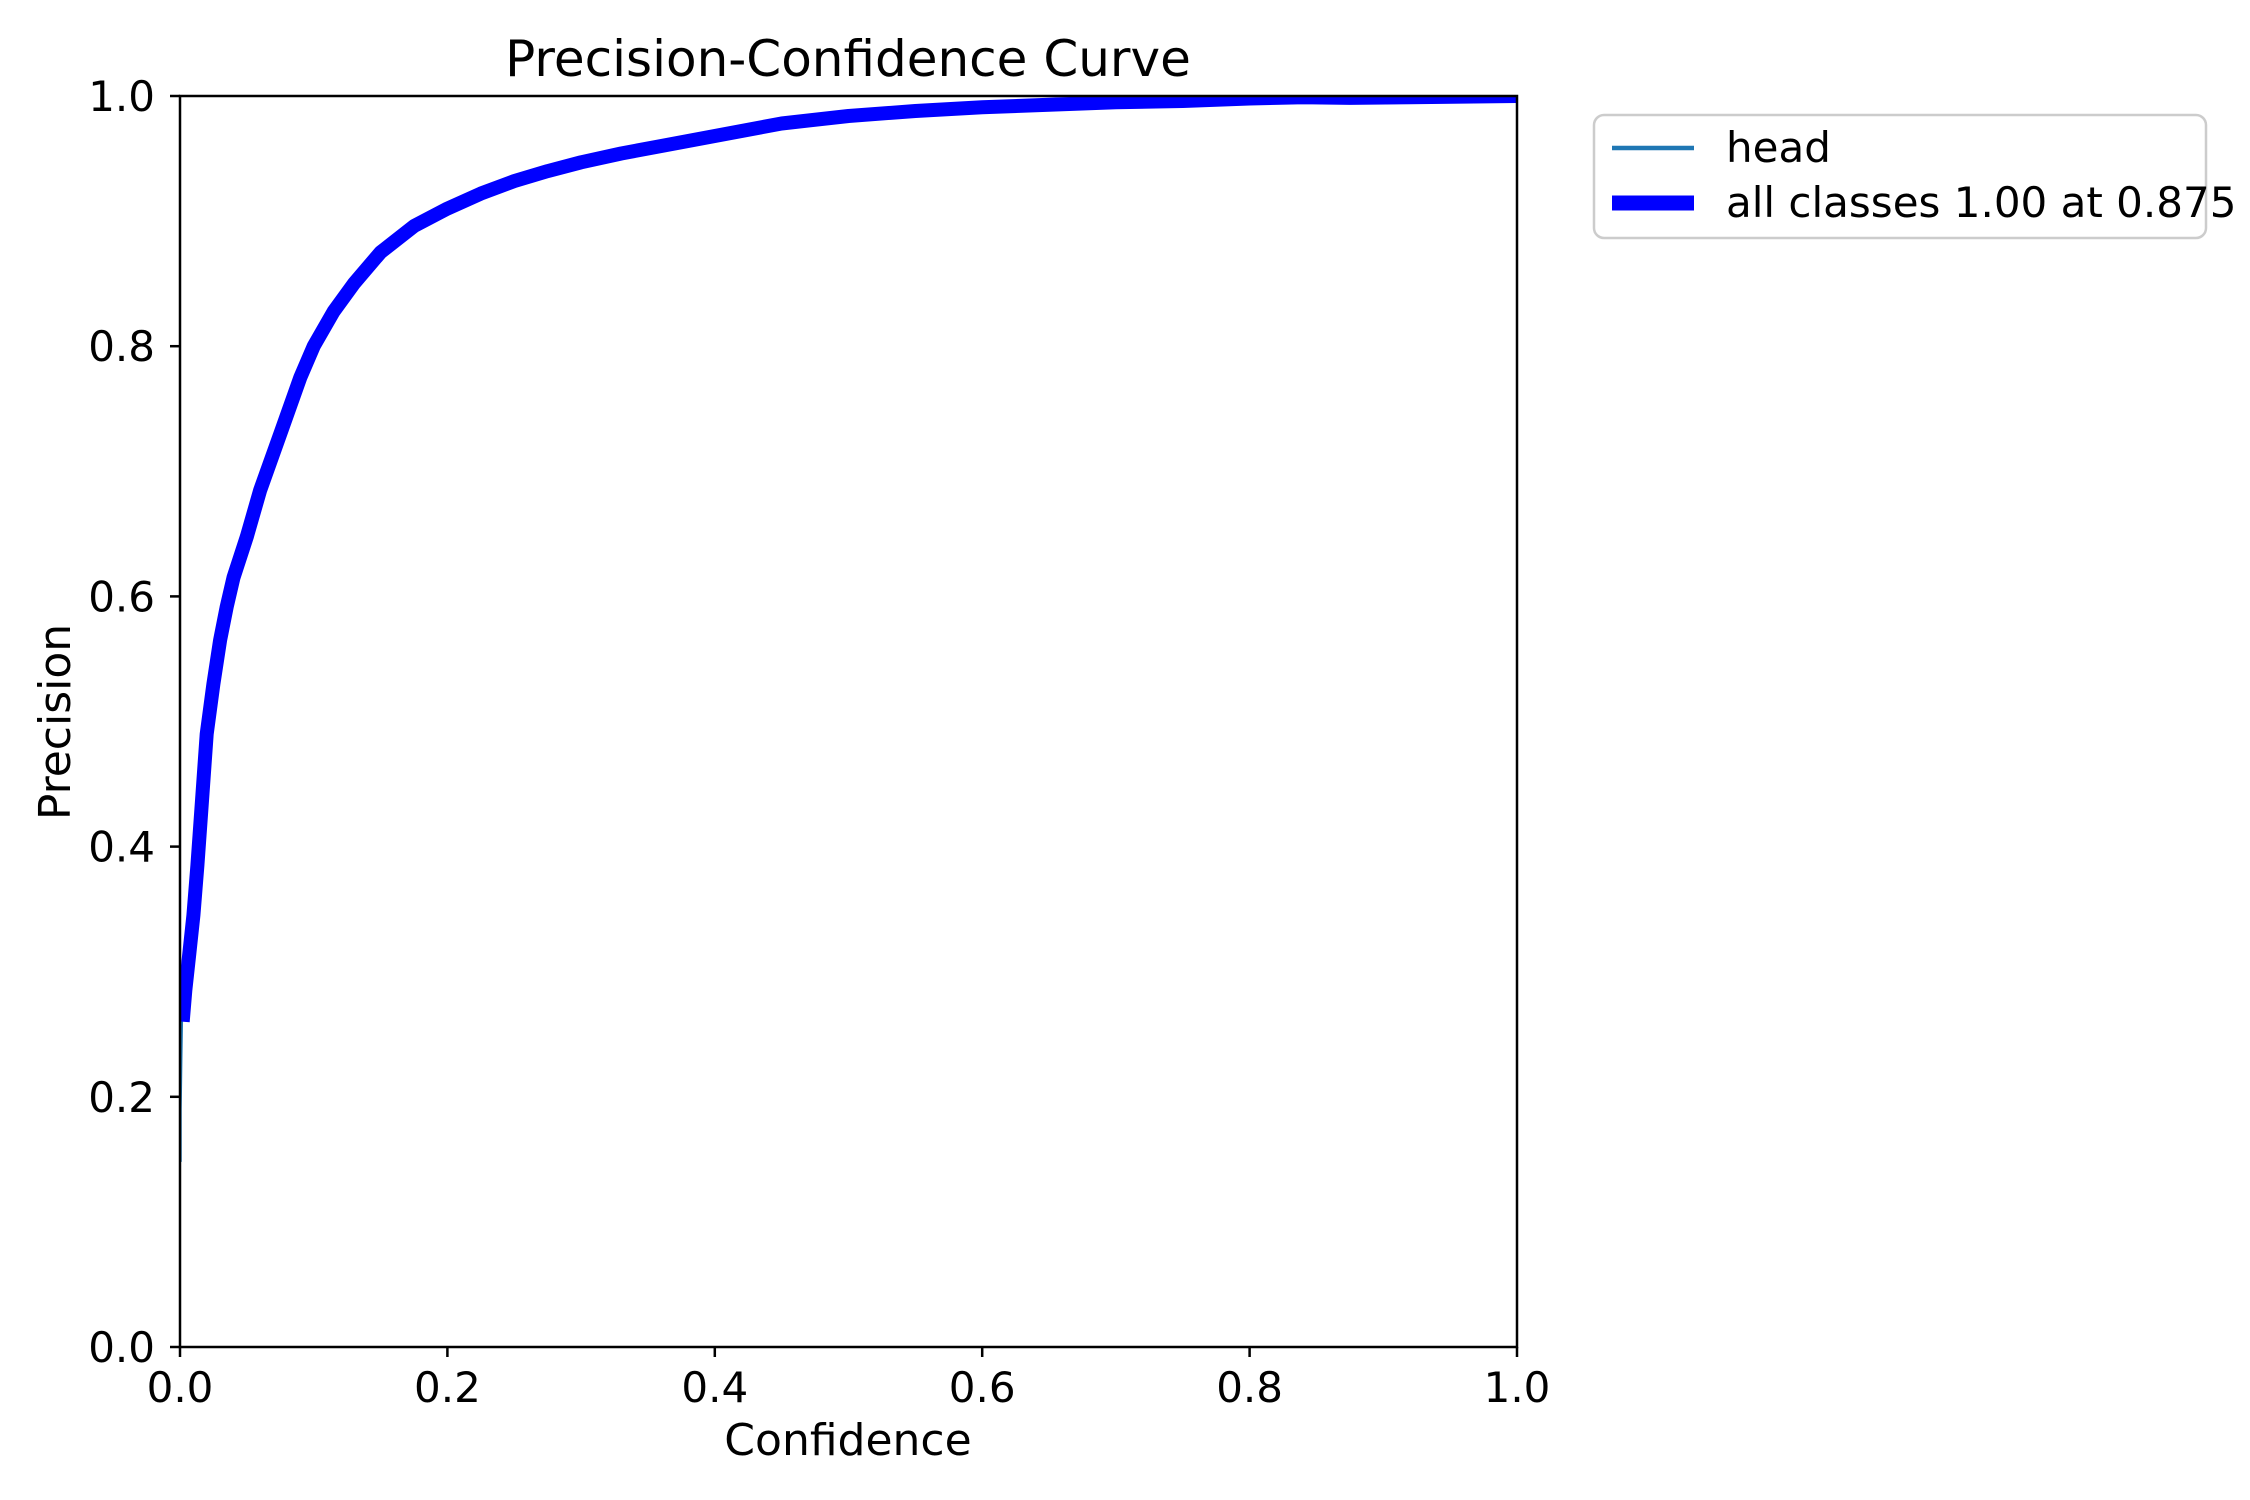  Describe the element at coordinates (1900, 176) in the screenshot. I see `legend-frame` at that location.